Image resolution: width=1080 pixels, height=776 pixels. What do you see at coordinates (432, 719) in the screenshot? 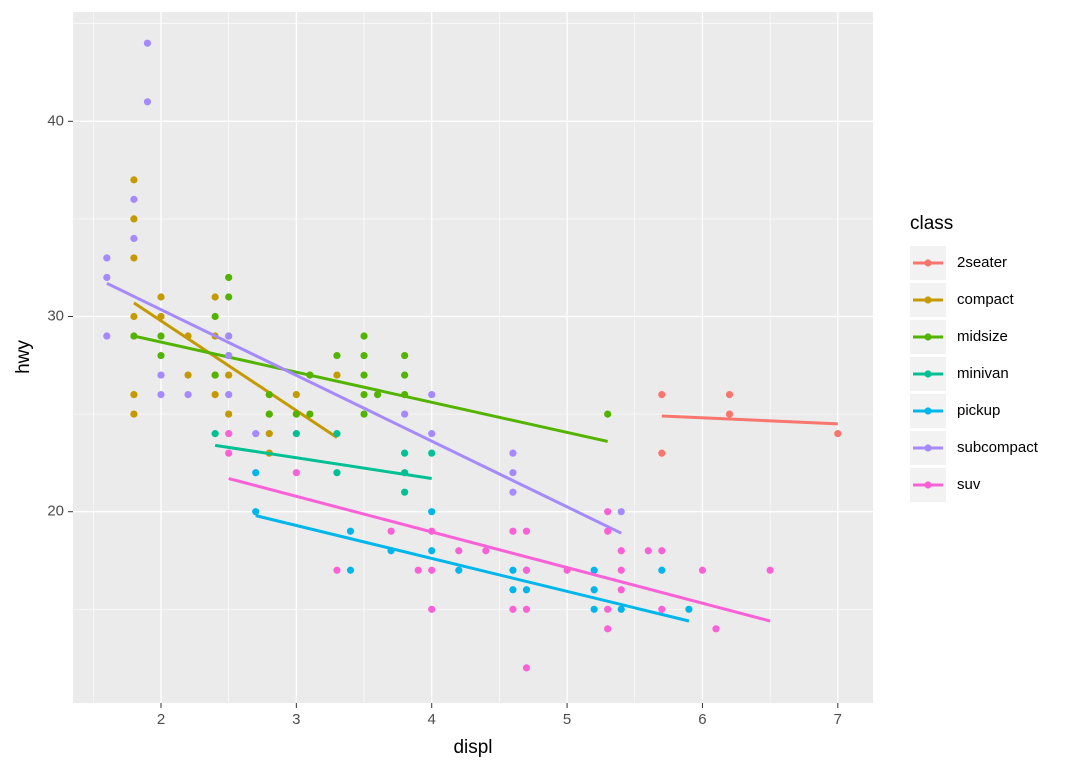
I see `x-tick-label: 4` at bounding box center [432, 719].